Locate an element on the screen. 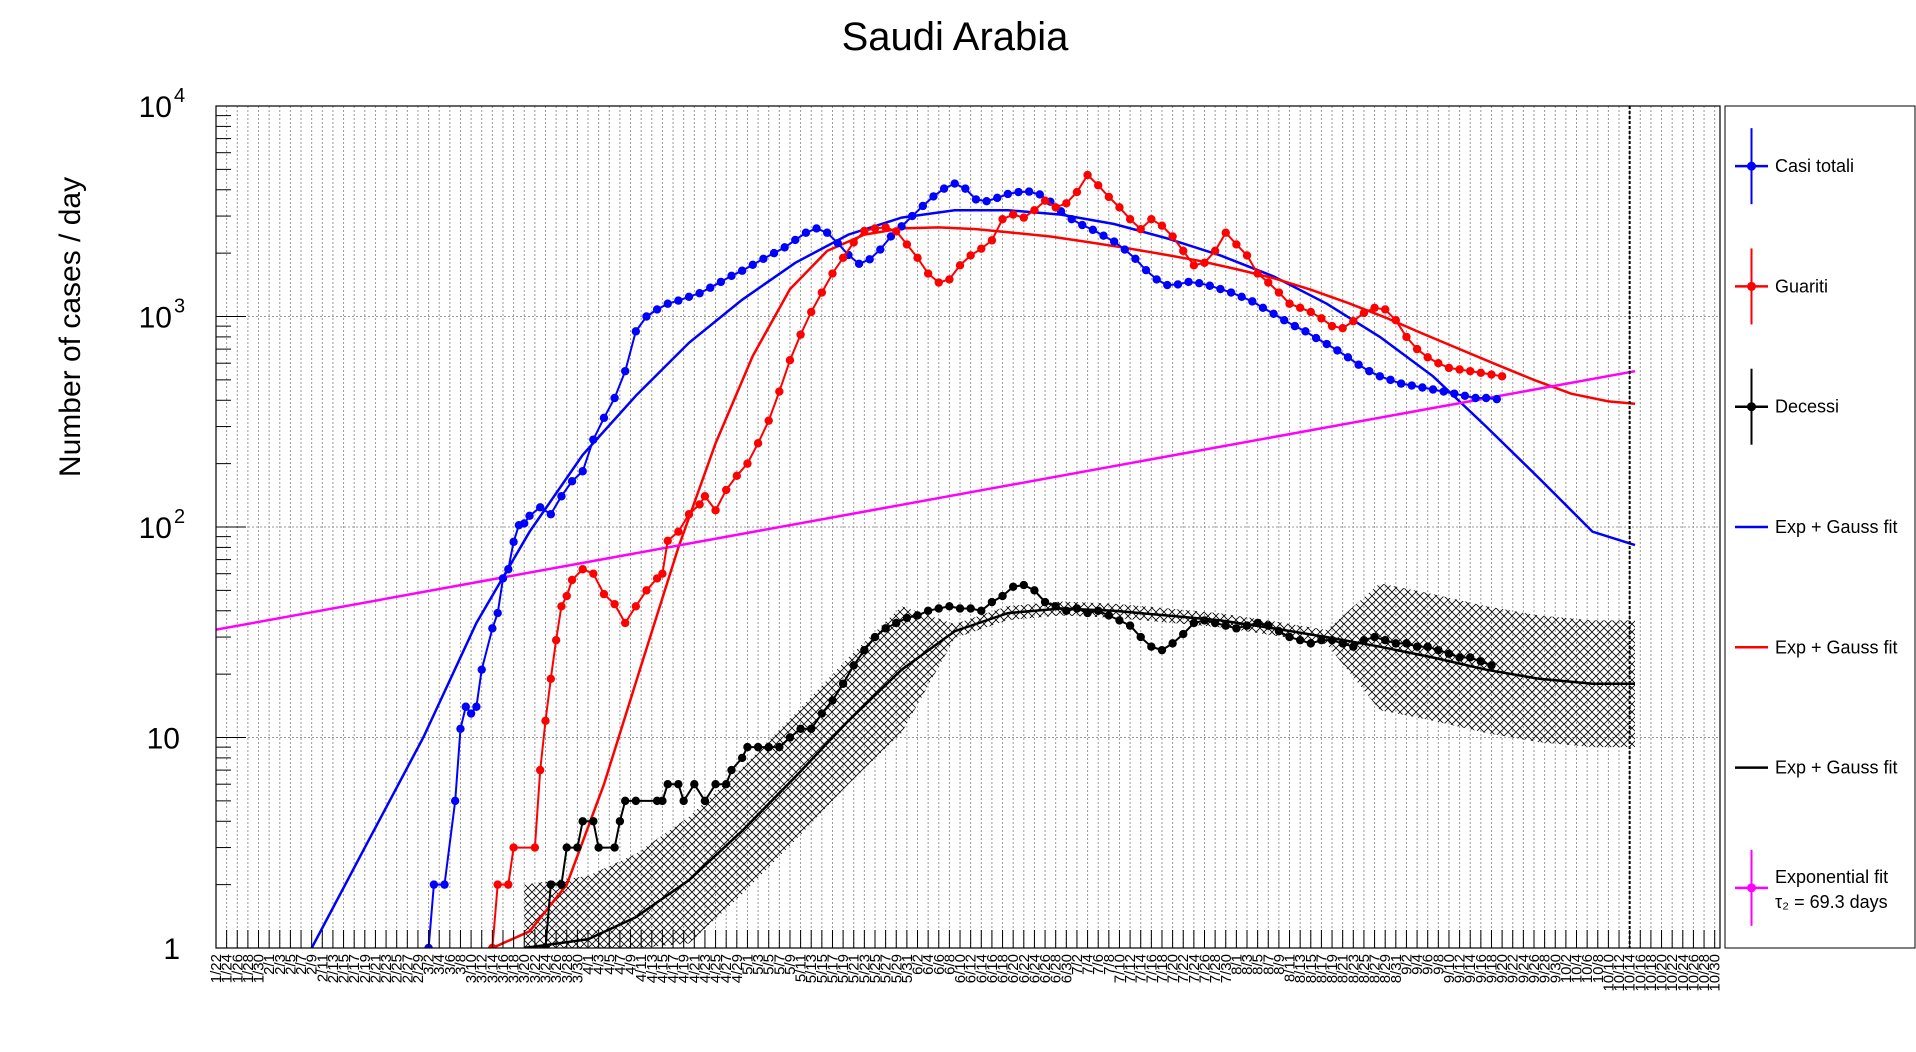  x-tick-label: 6/22 is located at coordinates (1024, 968).